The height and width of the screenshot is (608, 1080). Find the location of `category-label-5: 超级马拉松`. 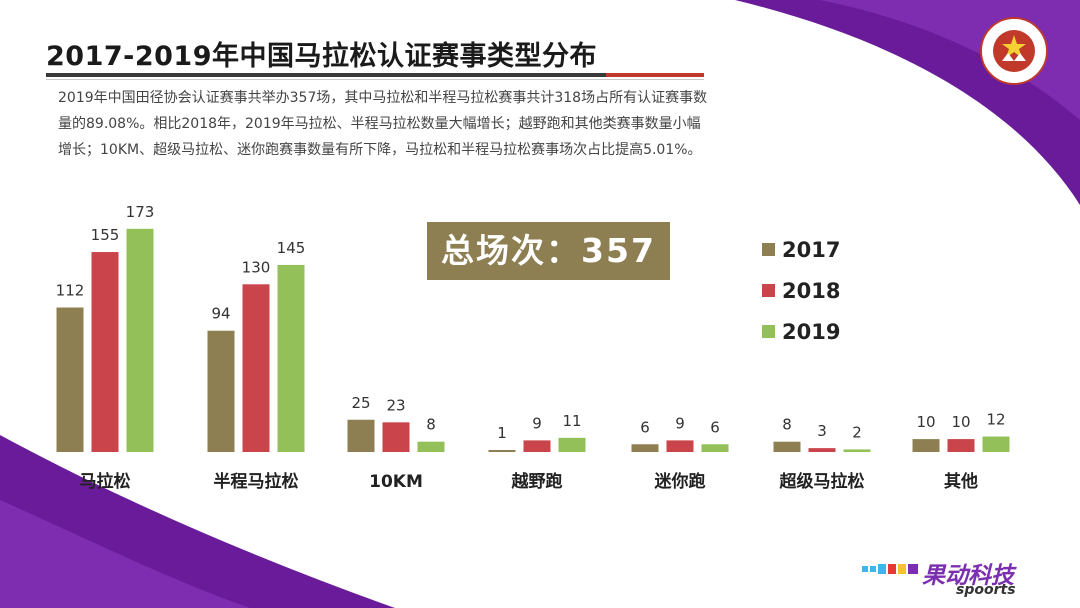

category-label-5: 超级马拉松 is located at coordinates (822, 481).